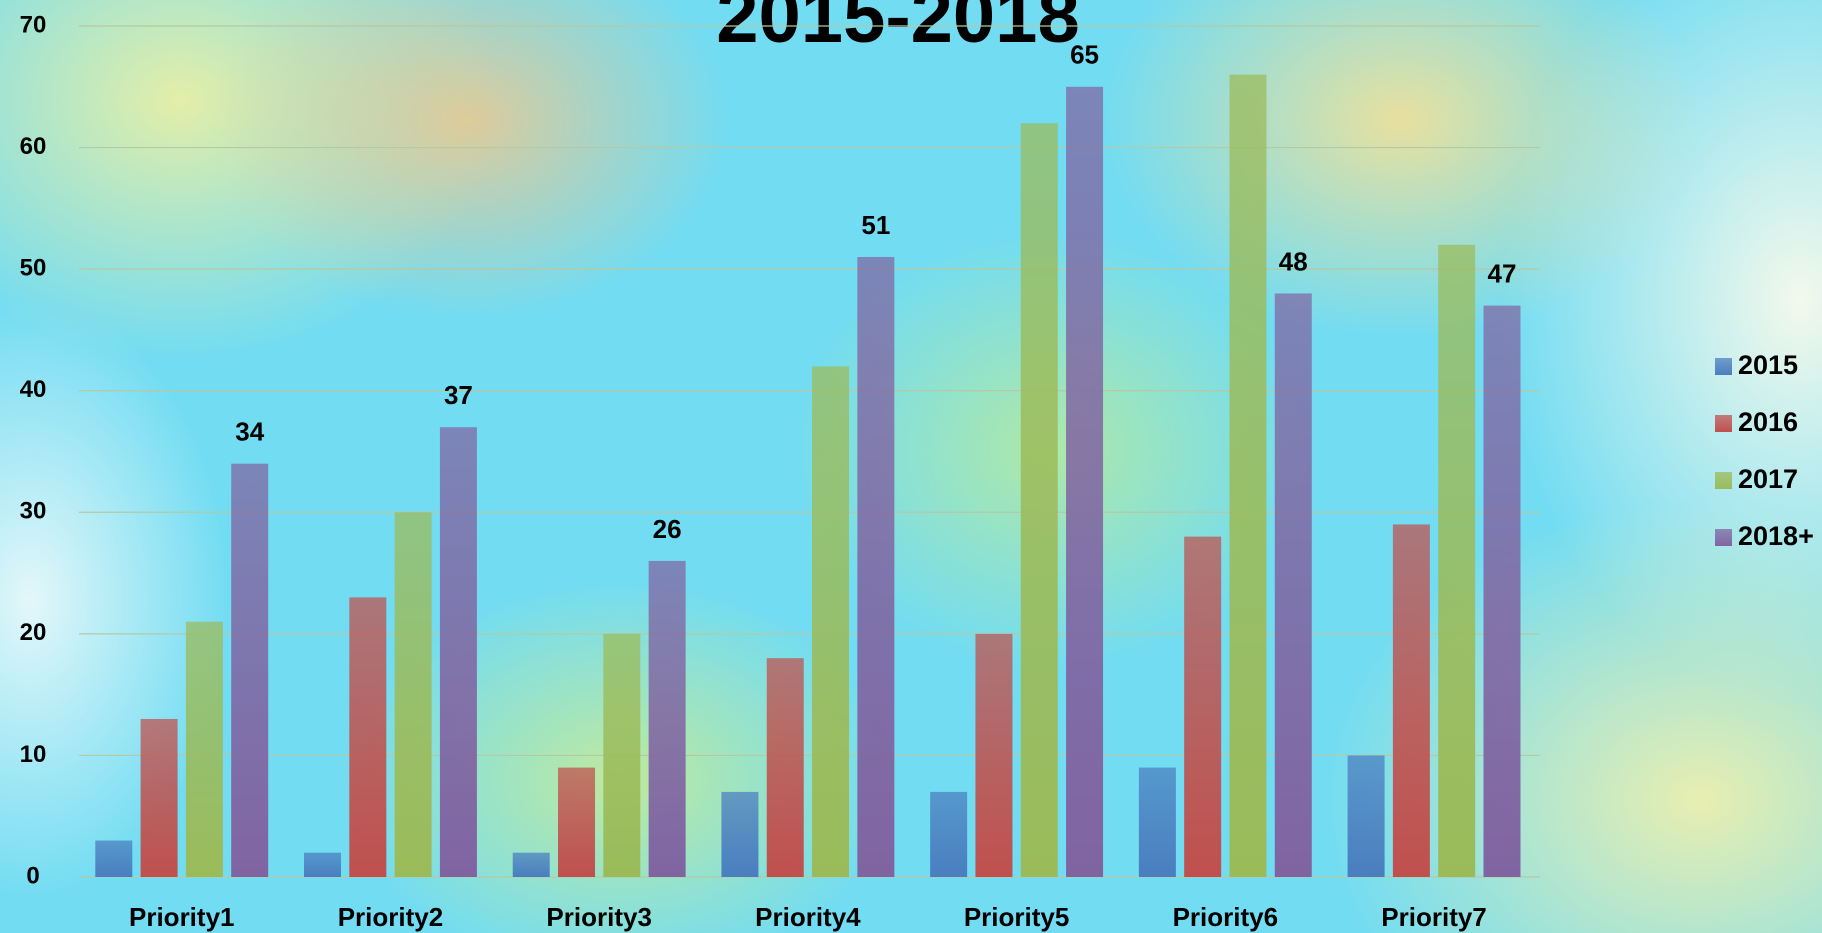 This screenshot has width=1822, height=933. What do you see at coordinates (391, 917) in the screenshot?
I see `x-tick-label: Priority2` at bounding box center [391, 917].